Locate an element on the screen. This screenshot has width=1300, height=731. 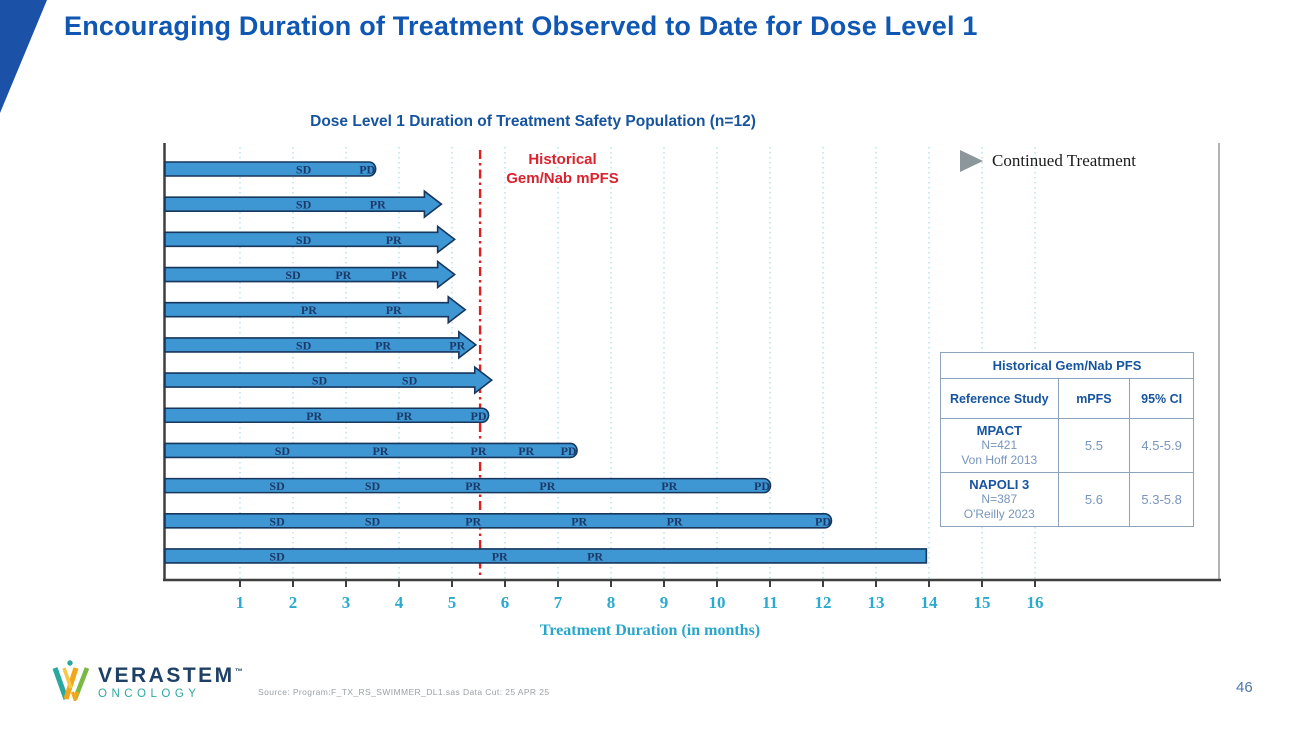
x-tick-label-9: 9 is located at coordinates (664, 602).